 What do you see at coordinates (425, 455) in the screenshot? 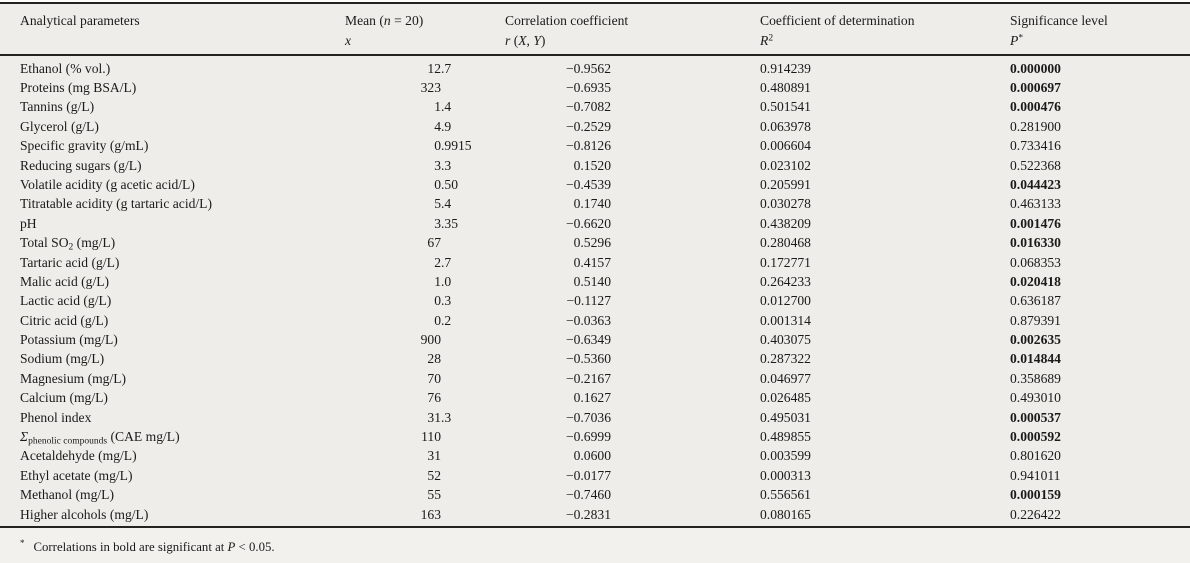
I see `cell-mean: 31` at bounding box center [425, 455].